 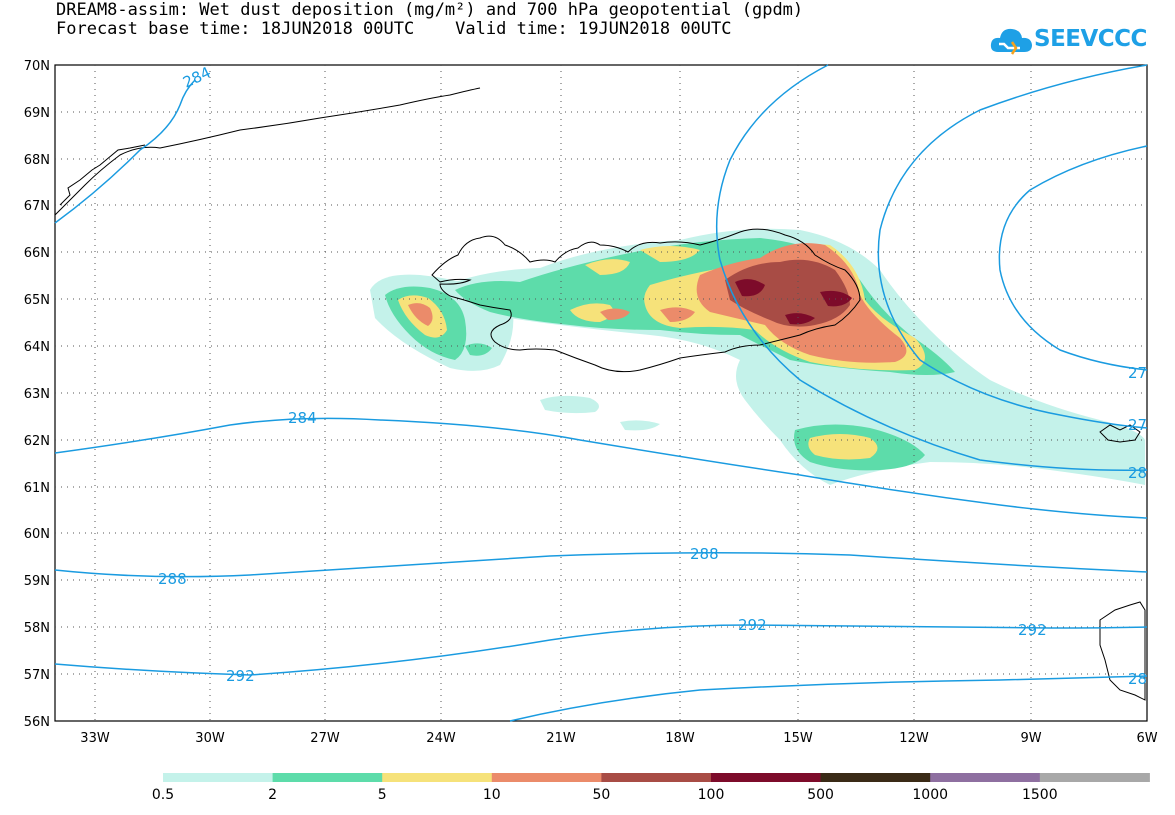 What do you see at coordinates (1030, 738) in the screenshot?
I see `lon-label: 9W` at bounding box center [1030, 738].